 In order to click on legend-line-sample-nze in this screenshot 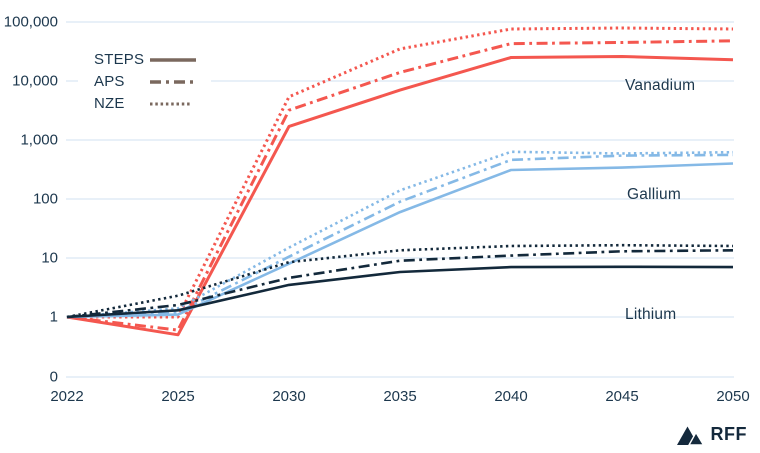, I will do `click(170, 103)`.